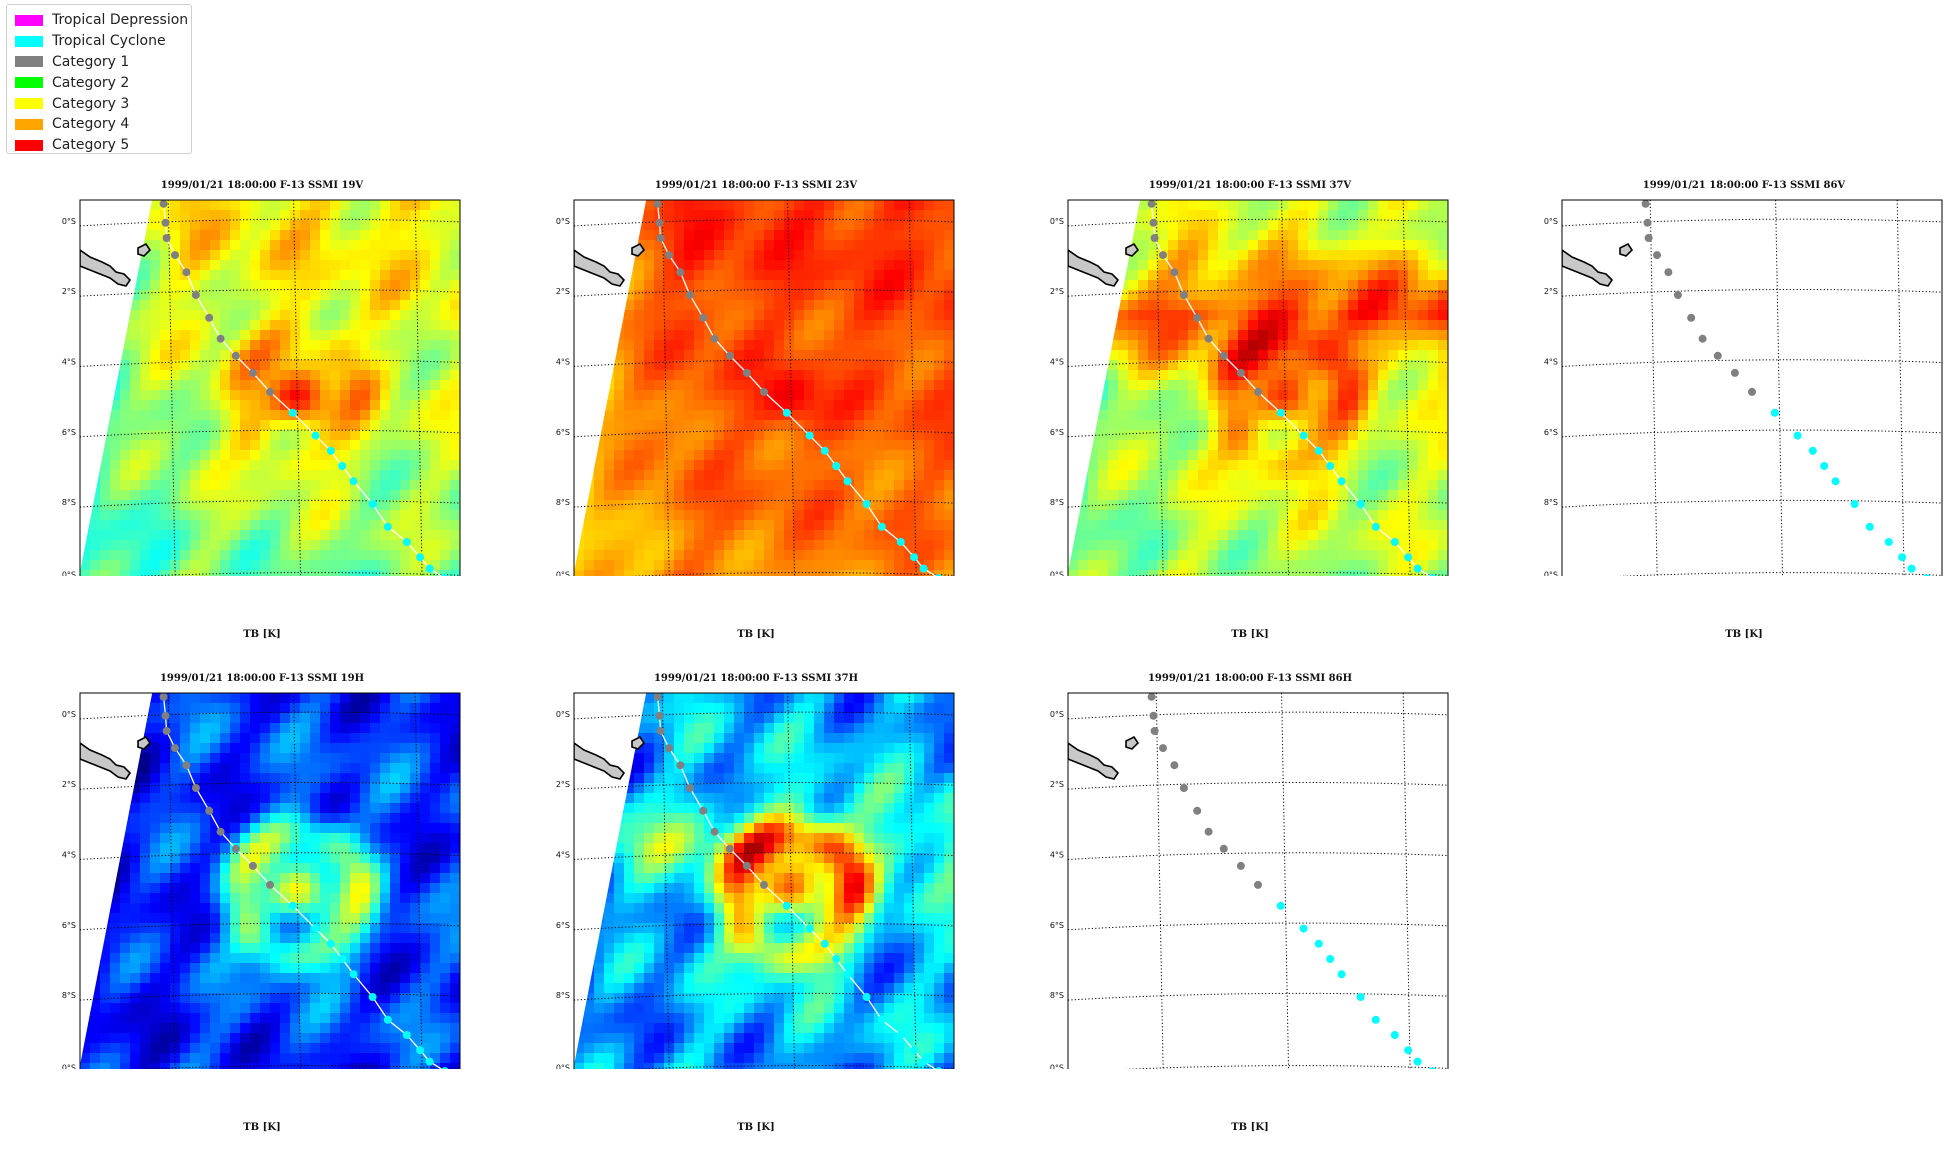 Image resolution: width=1946 pixels, height=1173 pixels. What do you see at coordinates (90, 124) in the screenshot?
I see `legend-label: Category 4` at bounding box center [90, 124].